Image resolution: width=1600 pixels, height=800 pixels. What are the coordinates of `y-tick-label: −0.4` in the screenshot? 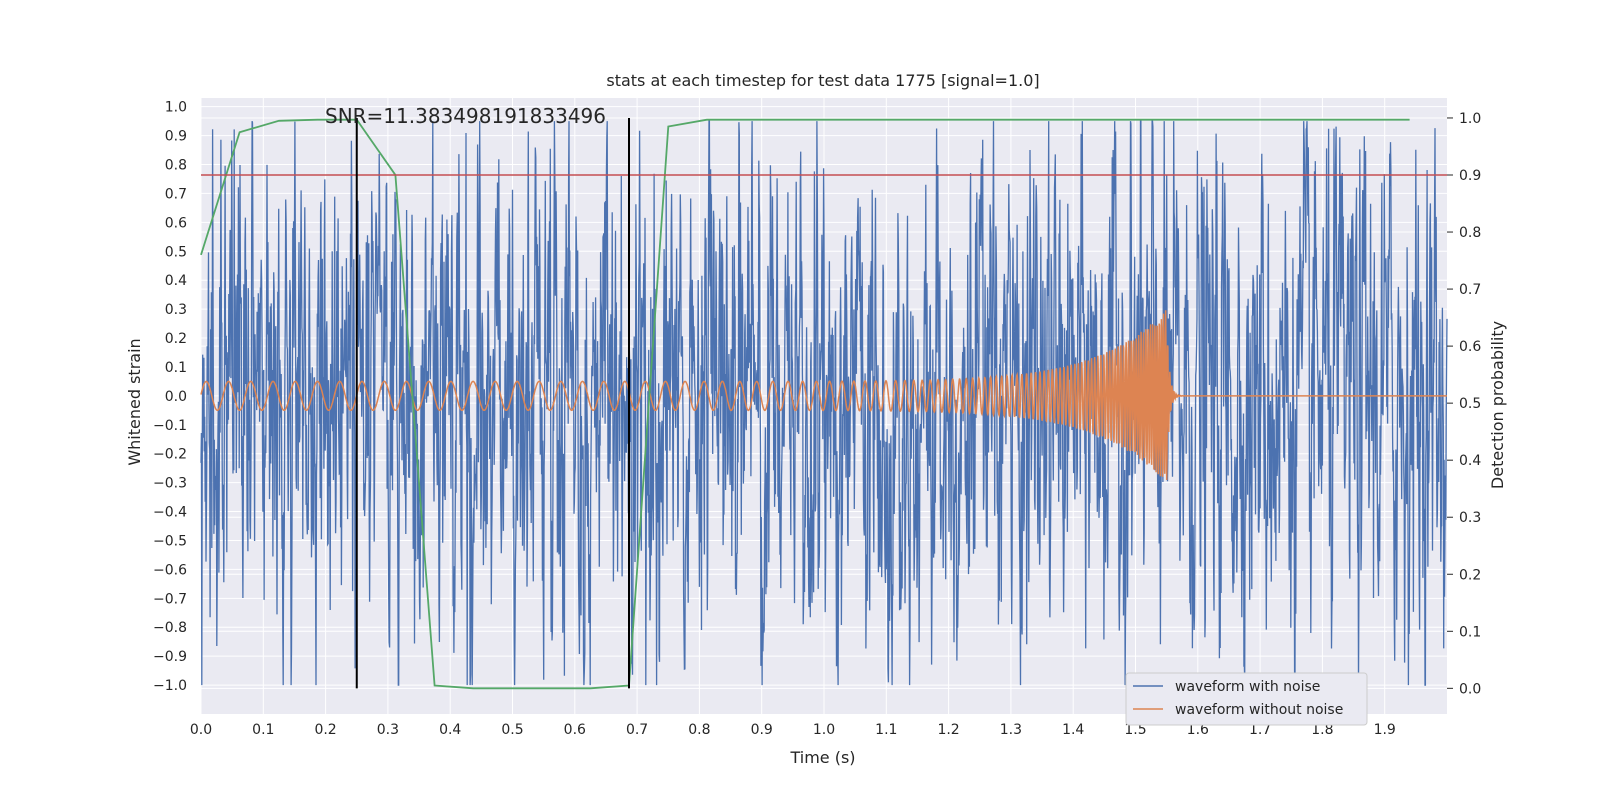 It's located at (170, 513).